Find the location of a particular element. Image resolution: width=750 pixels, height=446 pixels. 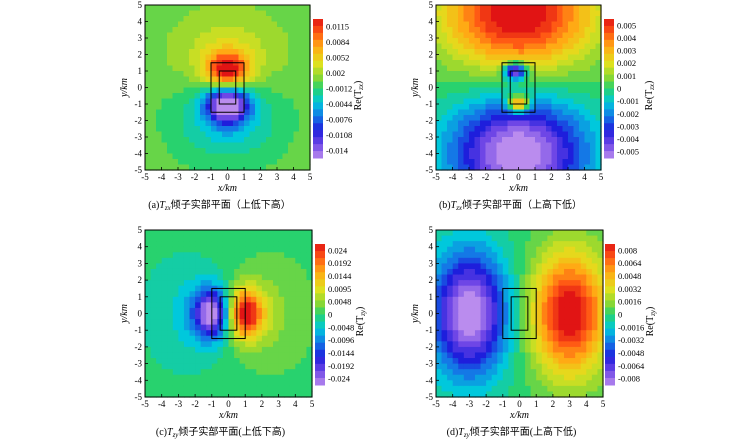

colorbar-tick-label: 0.0095 is located at coordinates (339, 289).